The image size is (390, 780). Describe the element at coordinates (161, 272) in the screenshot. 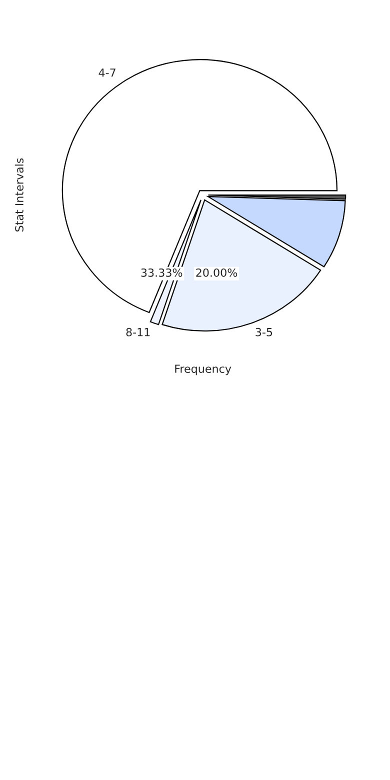

I see `text: 33.33%` at that location.